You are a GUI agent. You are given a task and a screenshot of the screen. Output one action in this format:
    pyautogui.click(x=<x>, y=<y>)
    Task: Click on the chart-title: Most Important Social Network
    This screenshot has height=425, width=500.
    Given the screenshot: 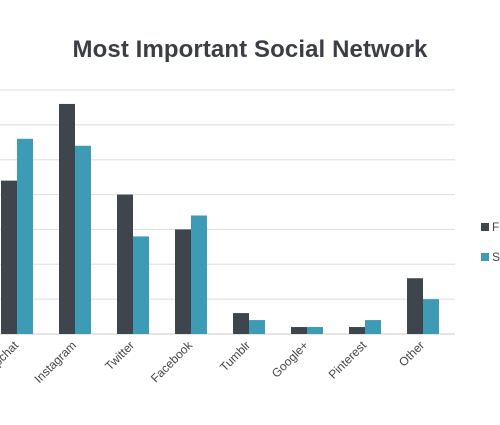 What is the action you would take?
    pyautogui.click(x=250, y=49)
    